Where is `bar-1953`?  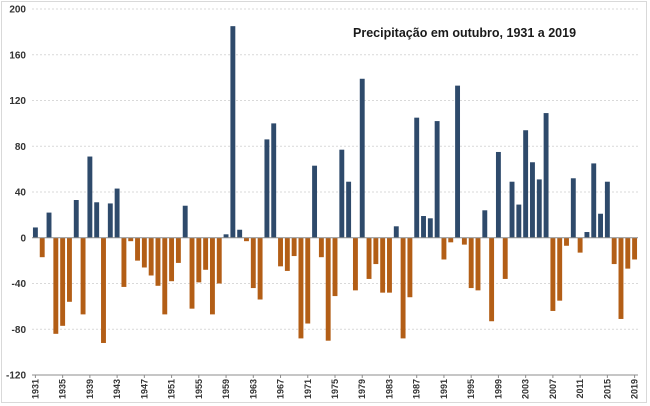
bar-1953 is located at coordinates (185, 221).